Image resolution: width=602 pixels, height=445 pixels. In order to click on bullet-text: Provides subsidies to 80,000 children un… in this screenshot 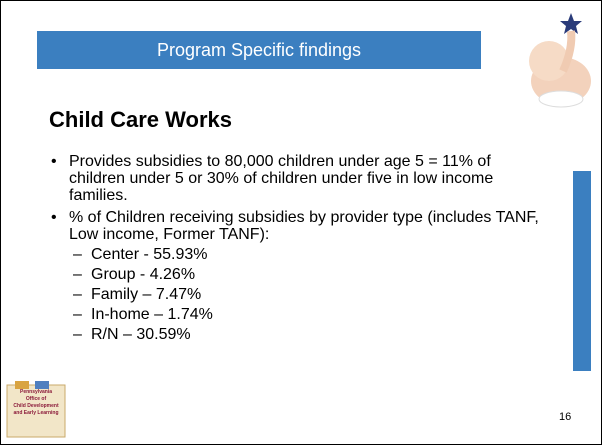, I will do `click(281, 178)`.